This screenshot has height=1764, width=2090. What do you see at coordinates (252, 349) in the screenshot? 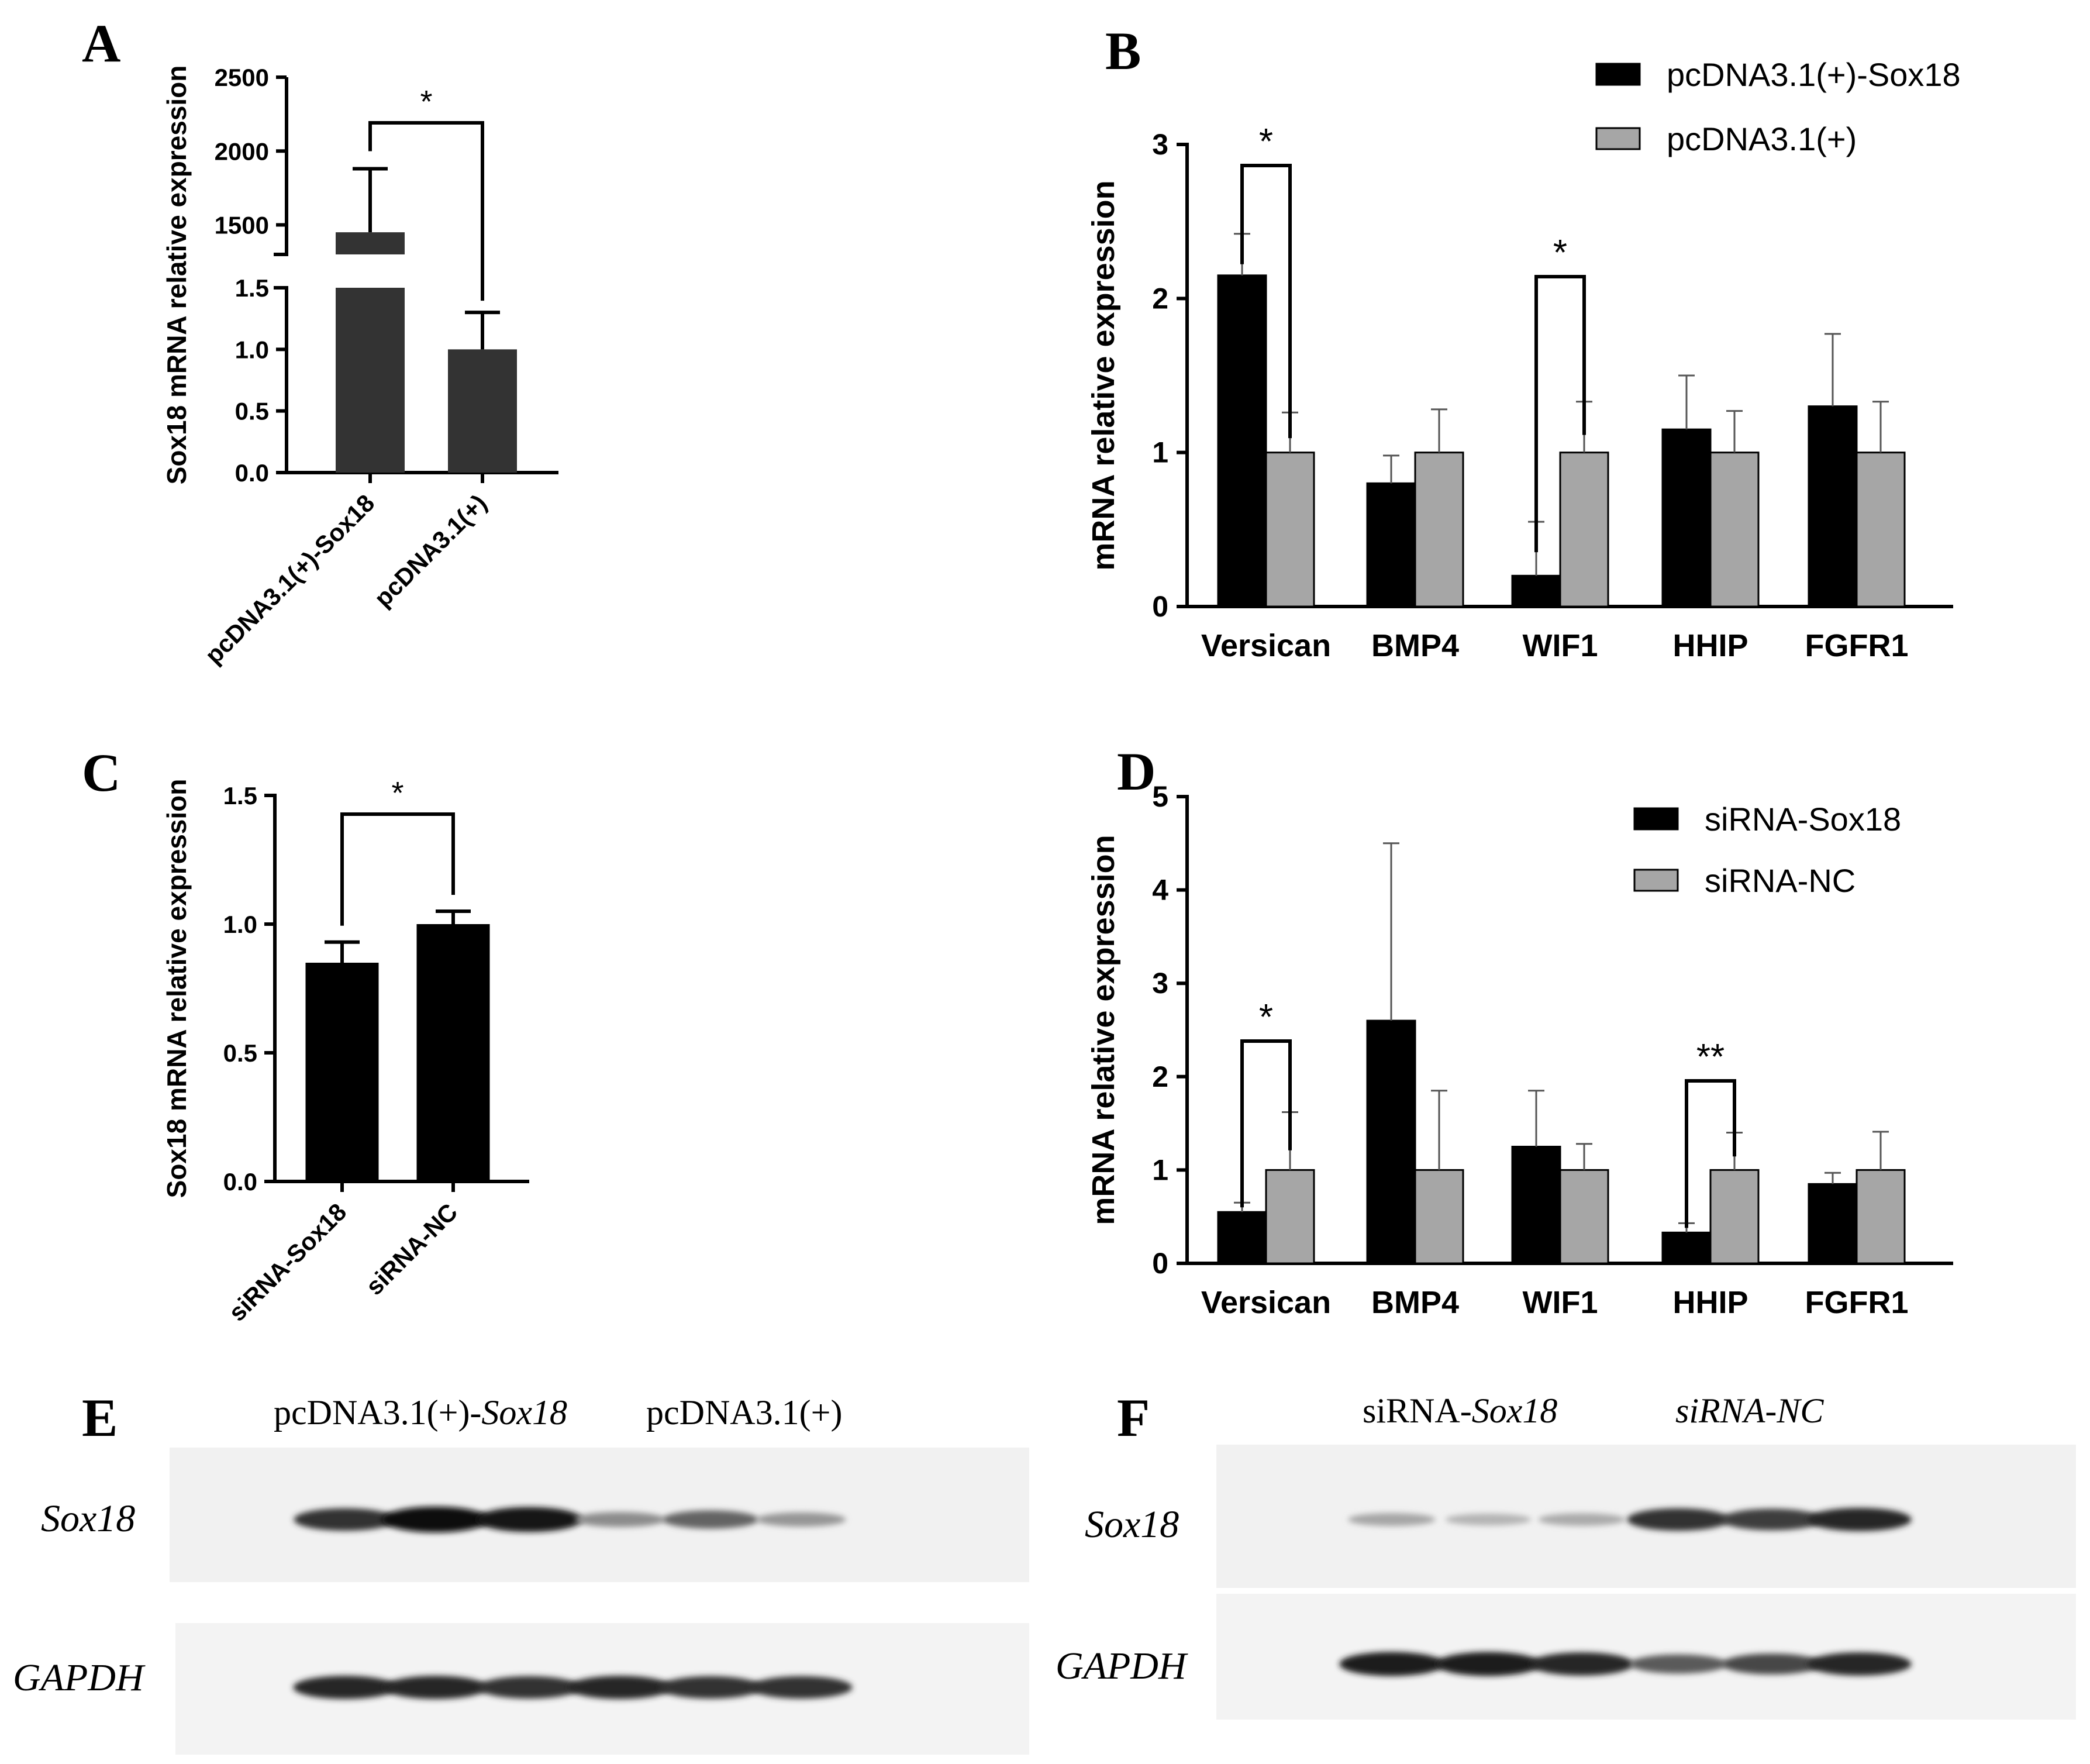
I see `a-y-tick-label: 1.0` at bounding box center [252, 349].